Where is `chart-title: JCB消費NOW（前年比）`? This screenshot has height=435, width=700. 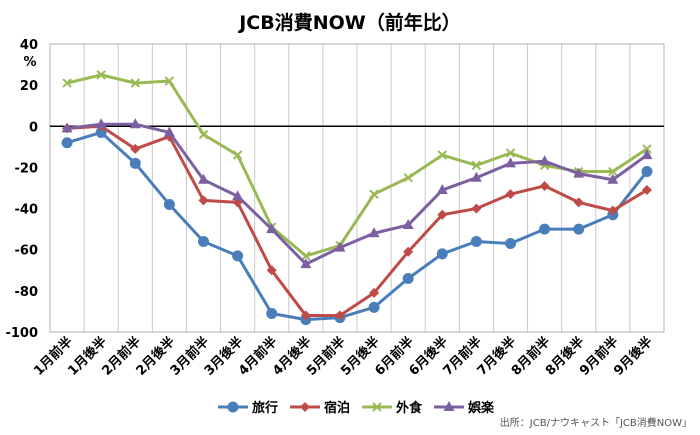 chart-title: JCB消費NOW（前年比） is located at coordinates (350, 23).